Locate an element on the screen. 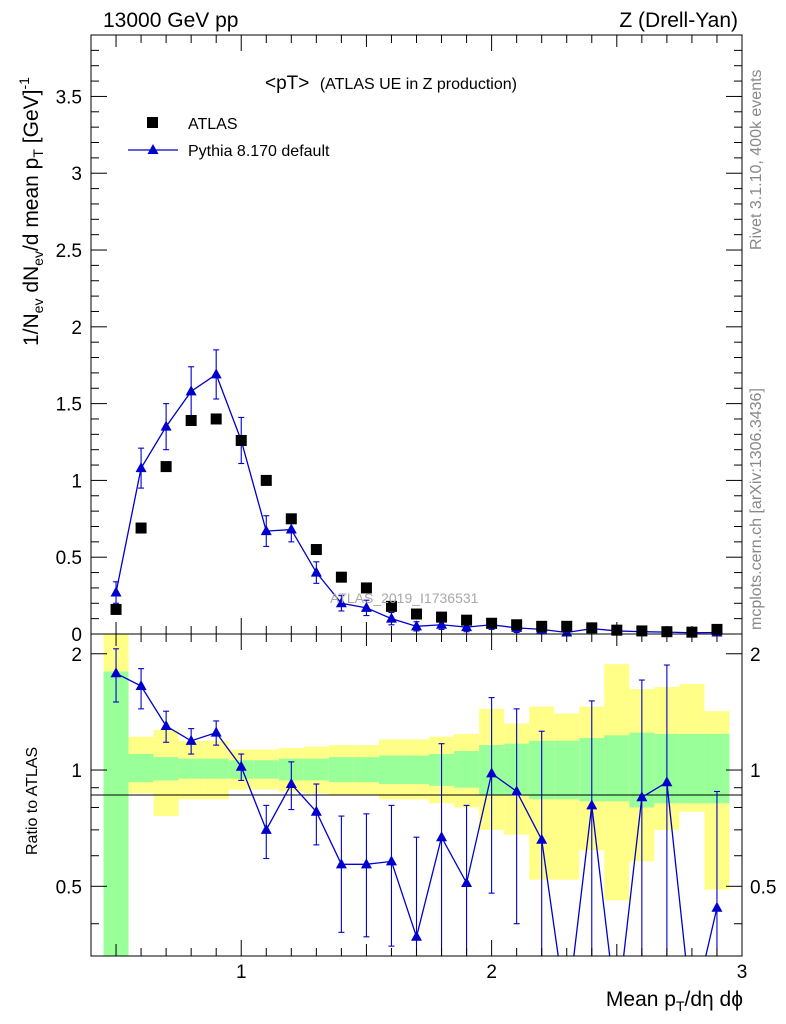 This screenshot has height=1024, width=786. x-tick-label: 1 is located at coordinates (241, 972).